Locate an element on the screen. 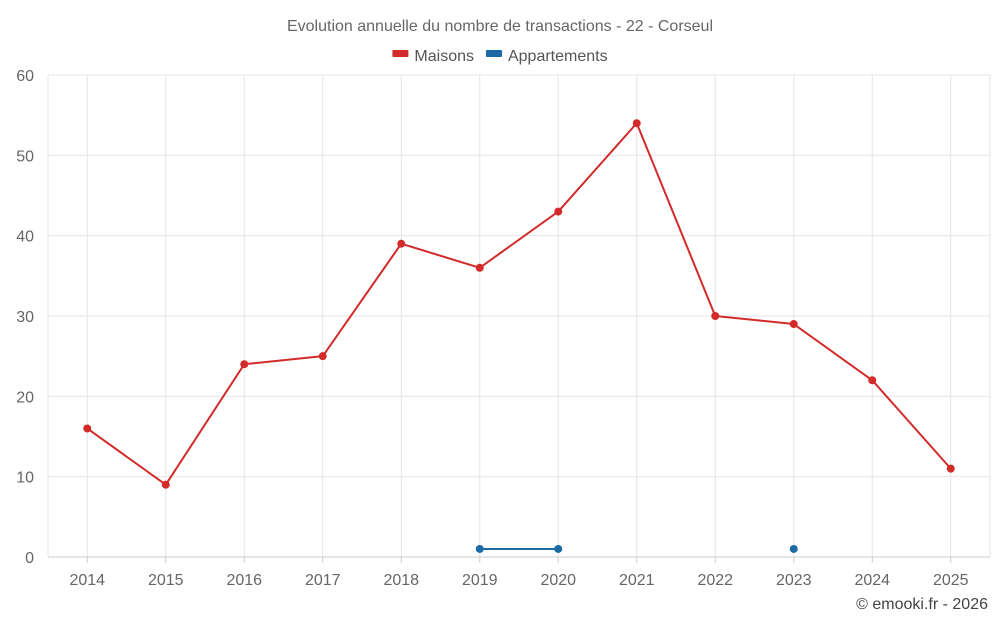 The width and height of the screenshot is (1000, 625). x-tick-label: 2017 is located at coordinates (323, 580).